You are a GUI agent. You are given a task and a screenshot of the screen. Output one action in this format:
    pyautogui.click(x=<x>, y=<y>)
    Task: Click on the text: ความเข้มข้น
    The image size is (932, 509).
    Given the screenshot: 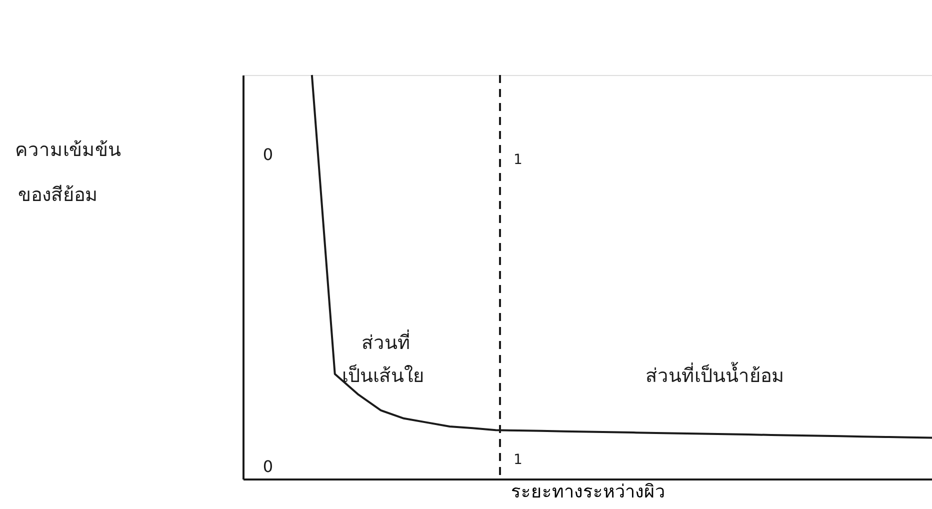 What is the action you would take?
    pyautogui.click(x=68, y=150)
    